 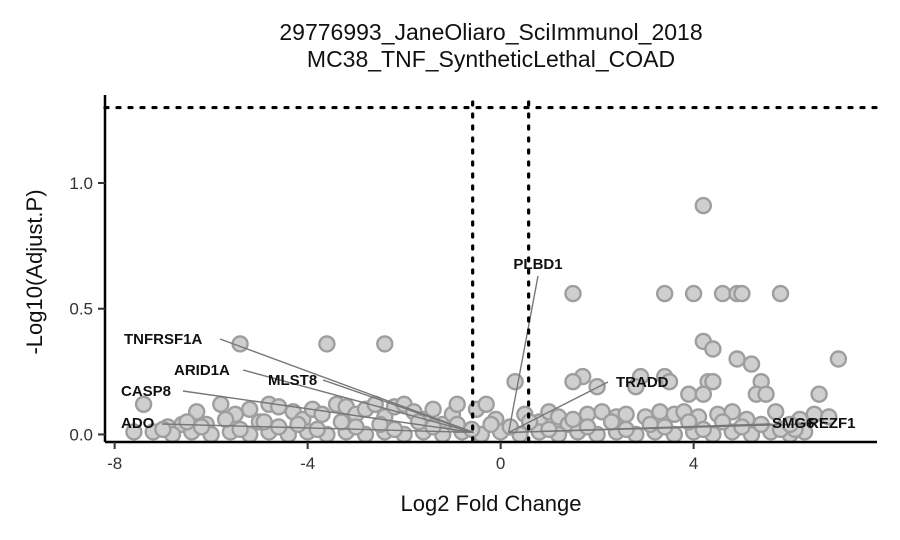 What do you see at coordinates (490, 503) in the screenshot?
I see `x-axis-title: Log2 Fold Change` at bounding box center [490, 503].